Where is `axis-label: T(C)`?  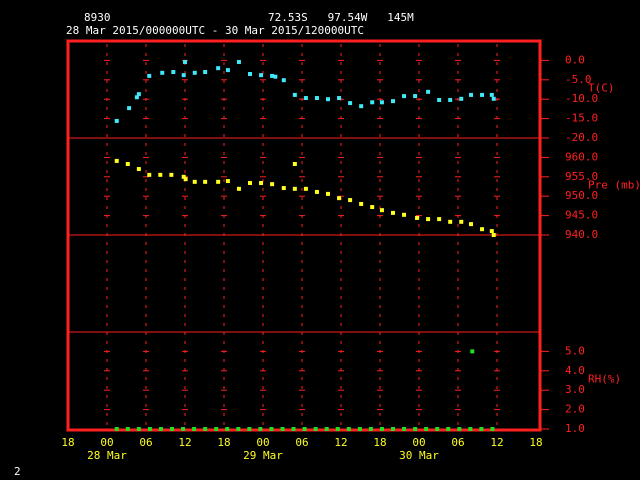
axis-label: T(C) is located at coordinates (601, 88).